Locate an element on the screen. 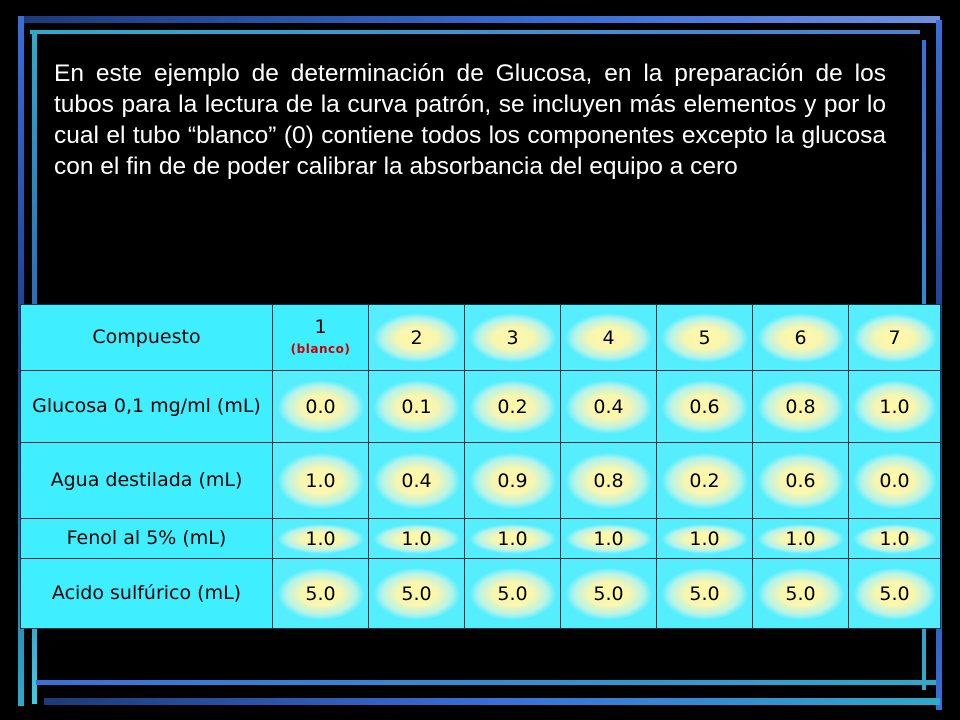 This screenshot has width=960, height=720. table-cell: 0.1 is located at coordinates (416, 406).